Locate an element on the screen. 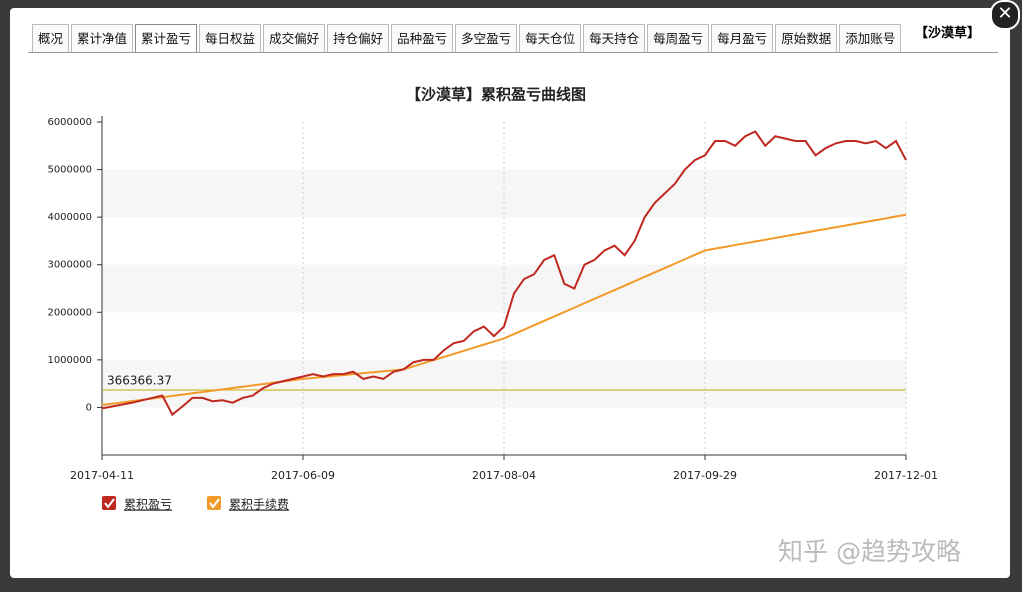  y-tick-label: 1000000 is located at coordinates (69, 360).